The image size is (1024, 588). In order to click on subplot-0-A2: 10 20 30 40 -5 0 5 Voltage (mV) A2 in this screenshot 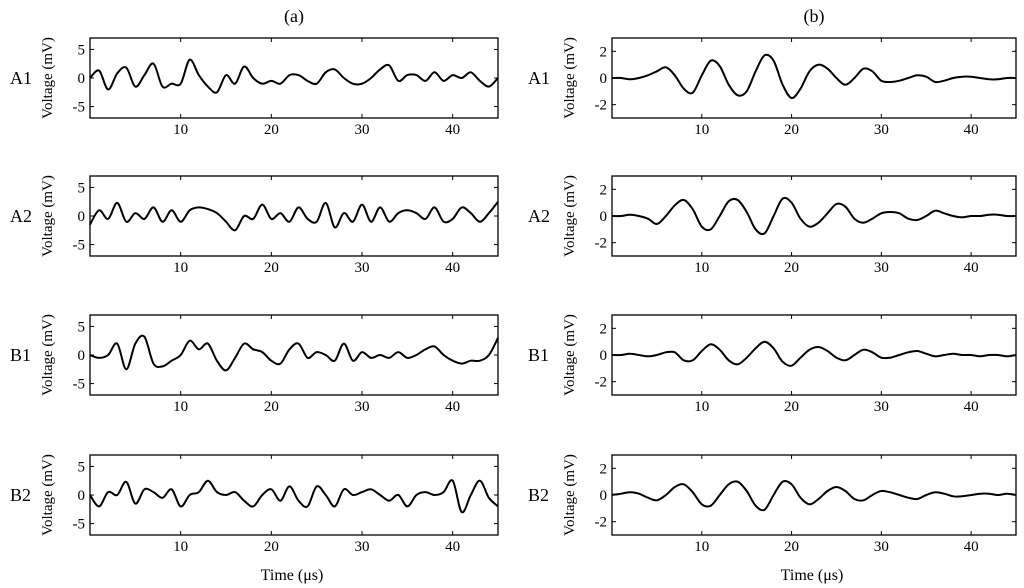, I will do `click(254, 225)`.